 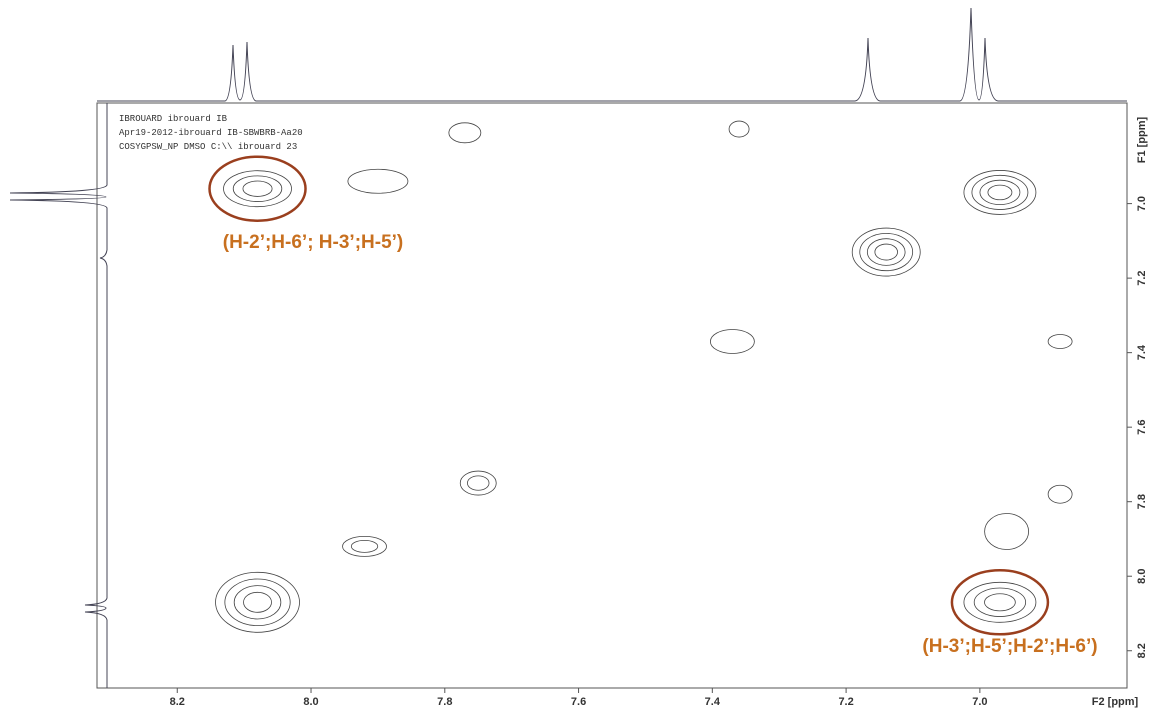 What do you see at coordinates (58, 395) in the screenshot?
I see `f1-projection` at bounding box center [58, 395].